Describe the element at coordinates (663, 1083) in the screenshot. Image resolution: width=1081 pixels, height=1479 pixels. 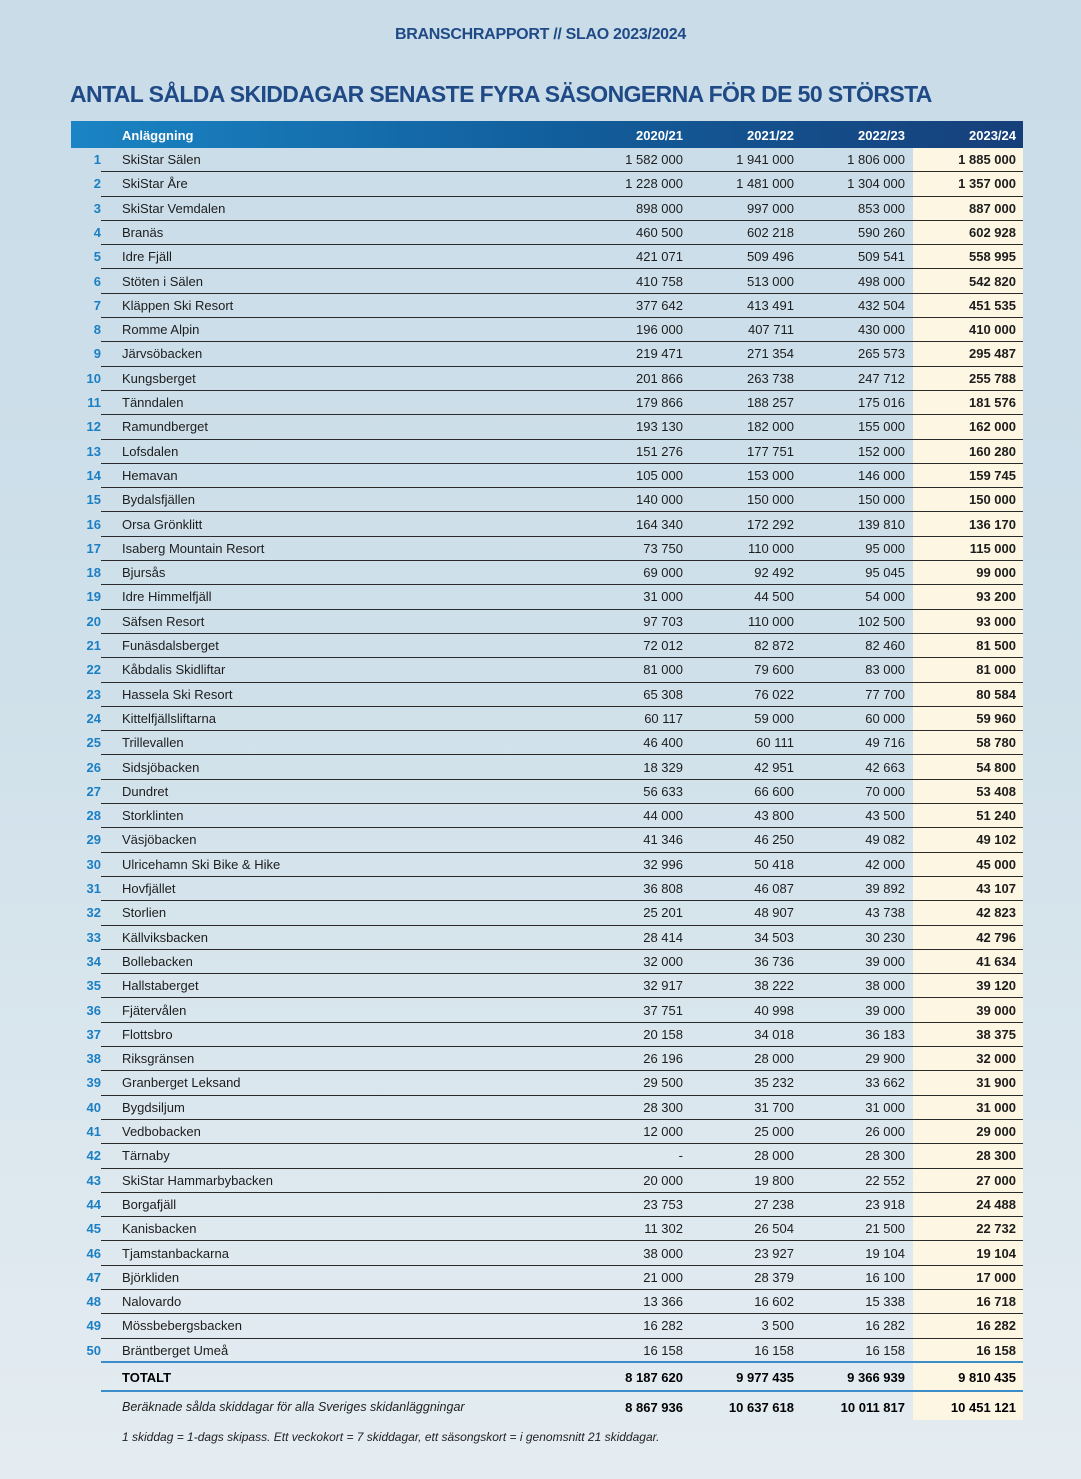
I see `value-2020-21: 29 500` at that location.